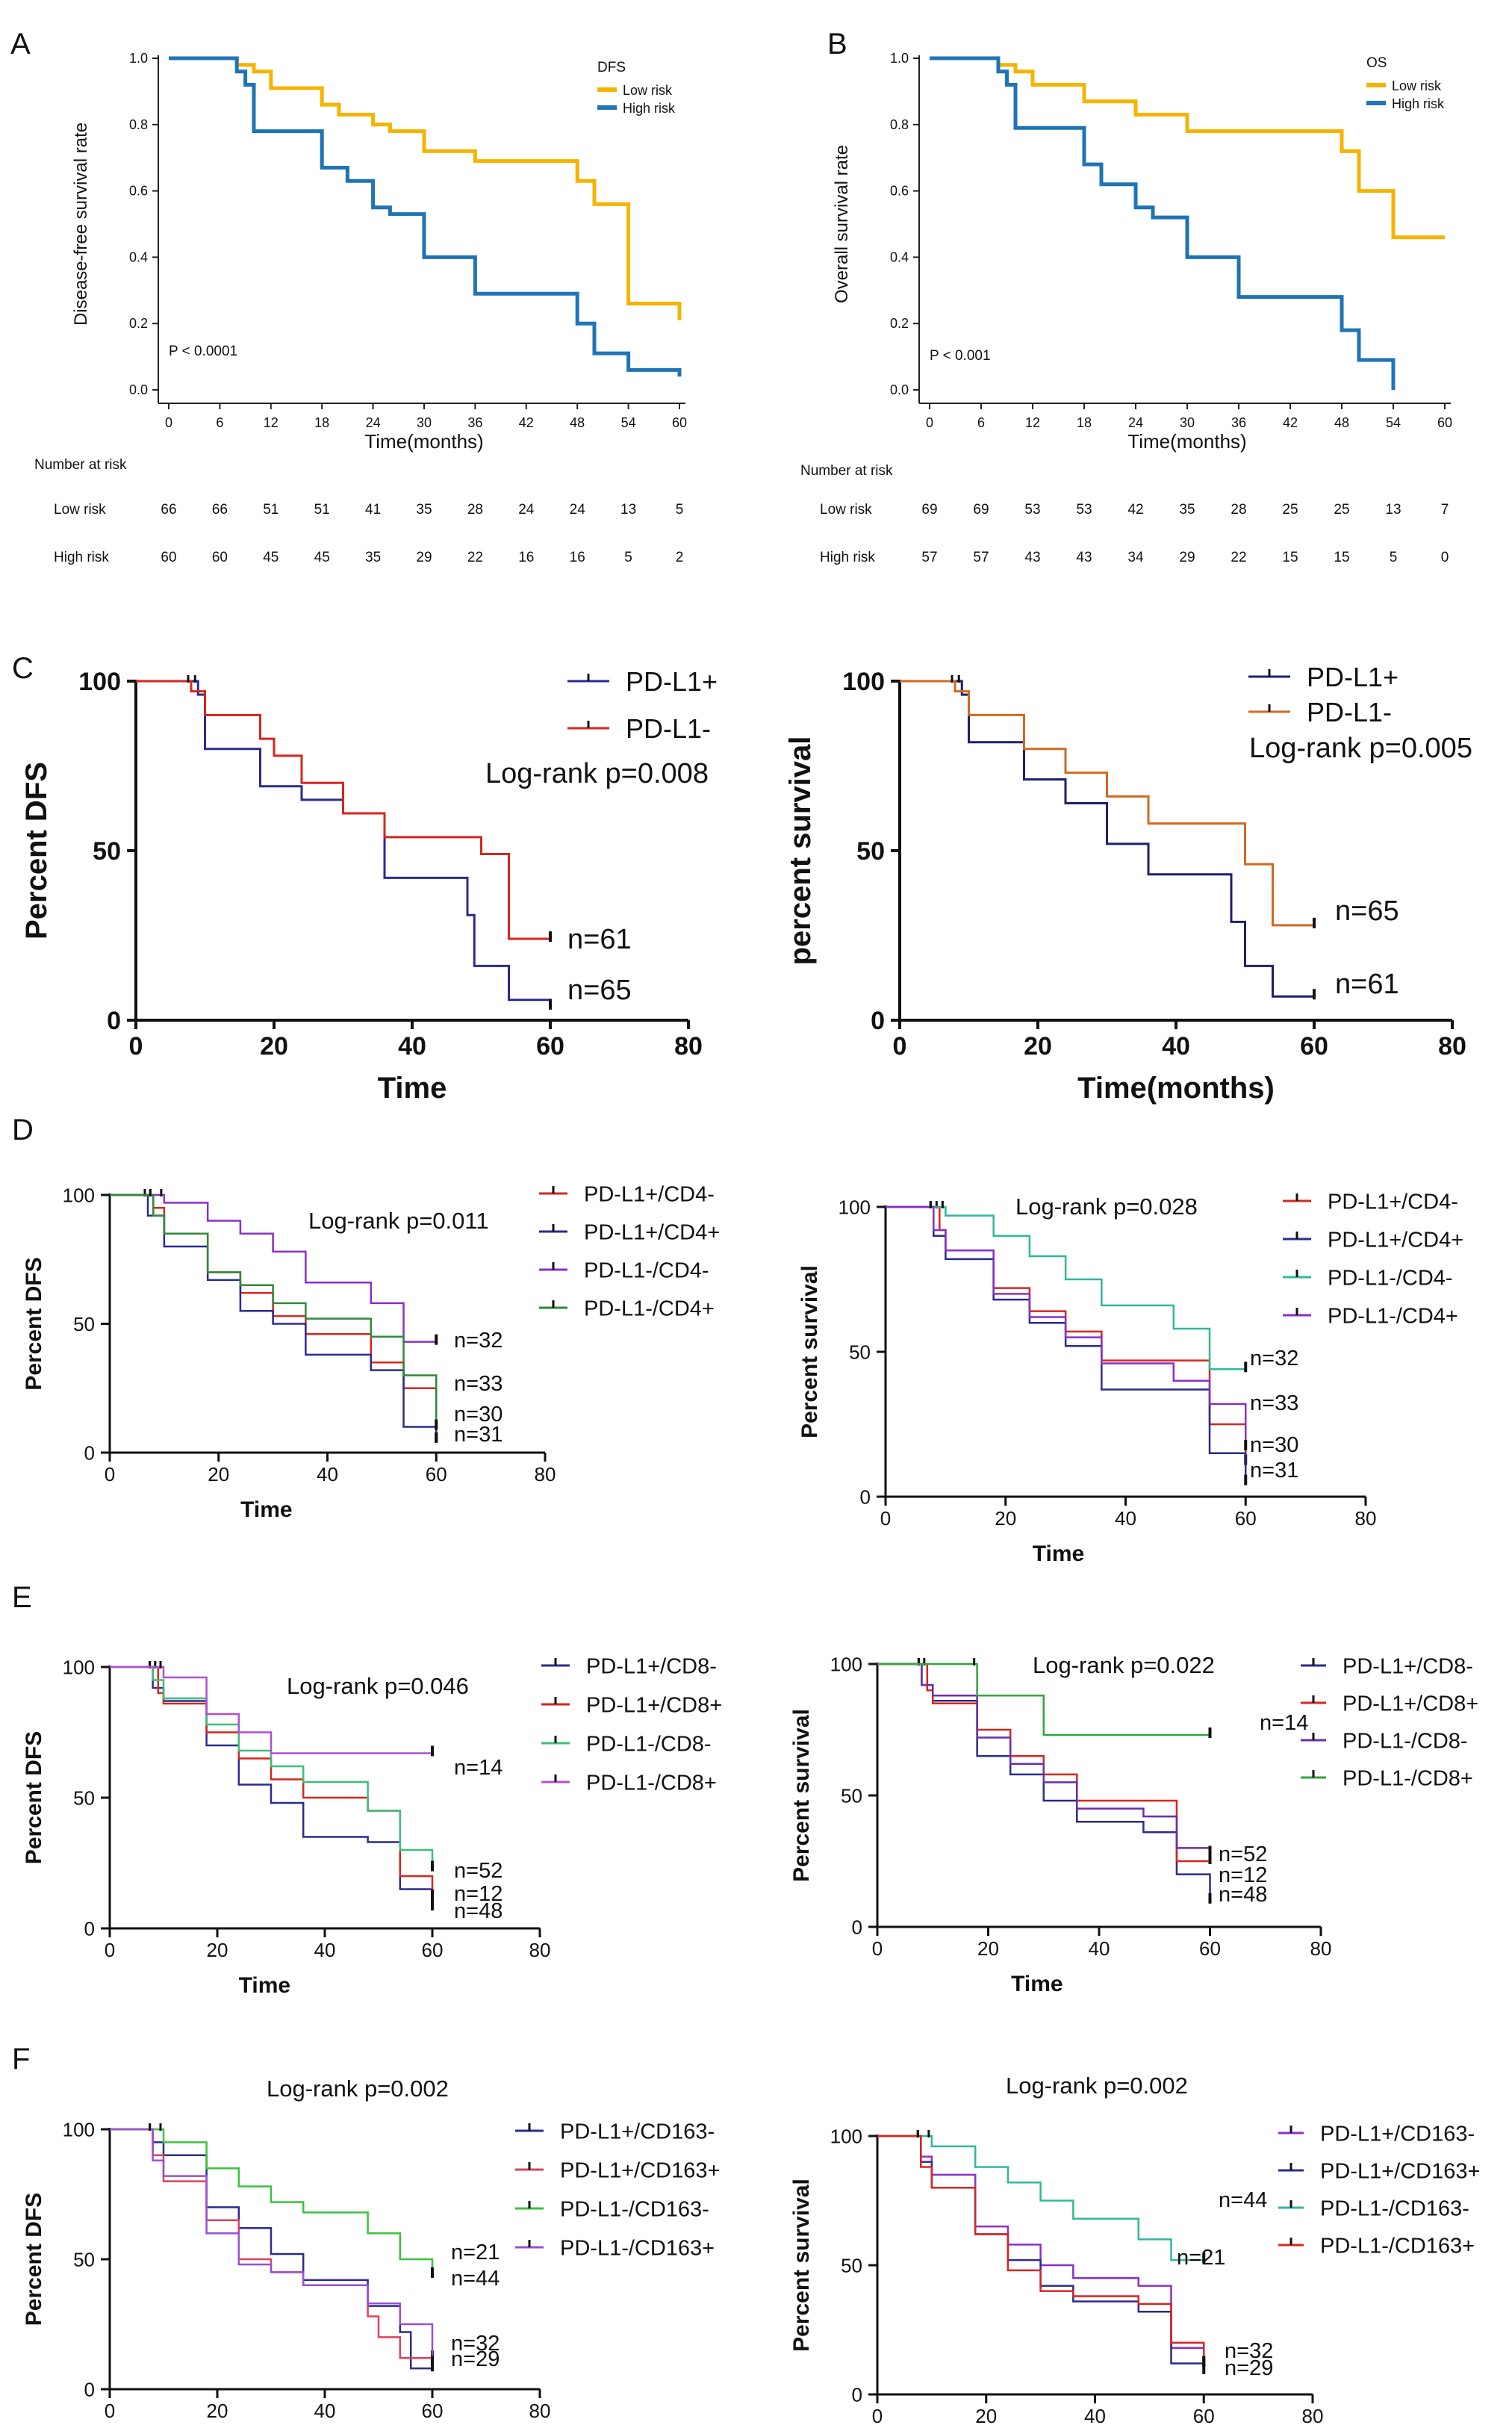 The image size is (1512, 2434). Describe the element at coordinates (800, 851) in the screenshot. I see `y-axis-label: percent survival` at that location.